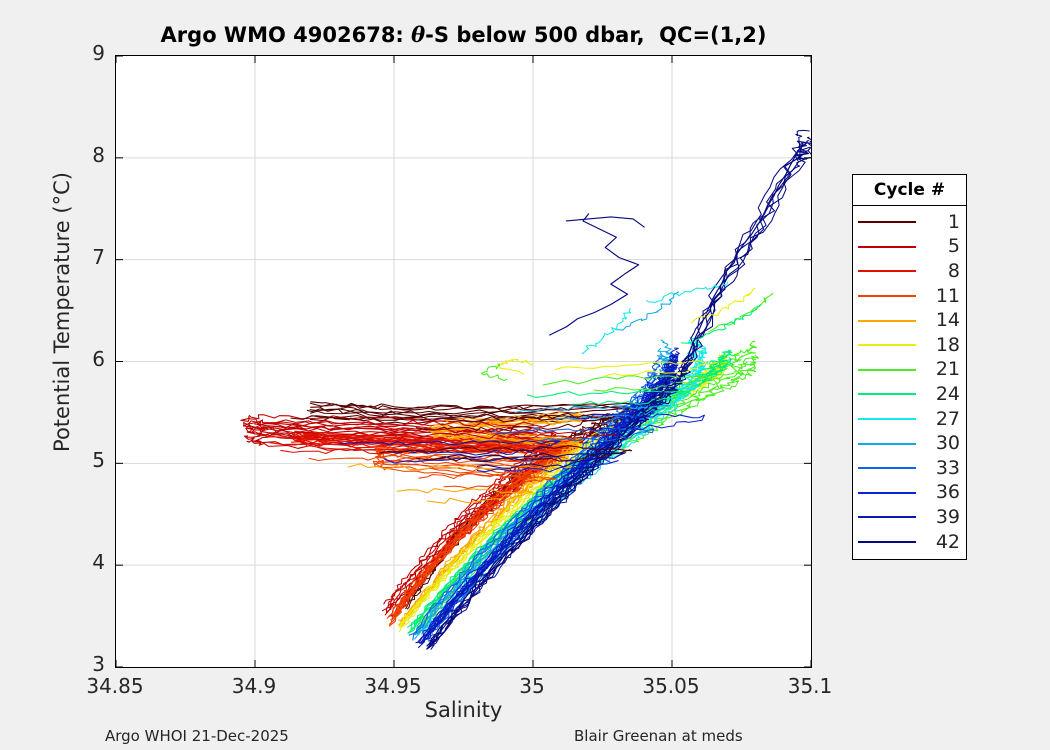  Describe the element at coordinates (953, 246) in the screenshot. I see `legend-item-label: 5` at that location.